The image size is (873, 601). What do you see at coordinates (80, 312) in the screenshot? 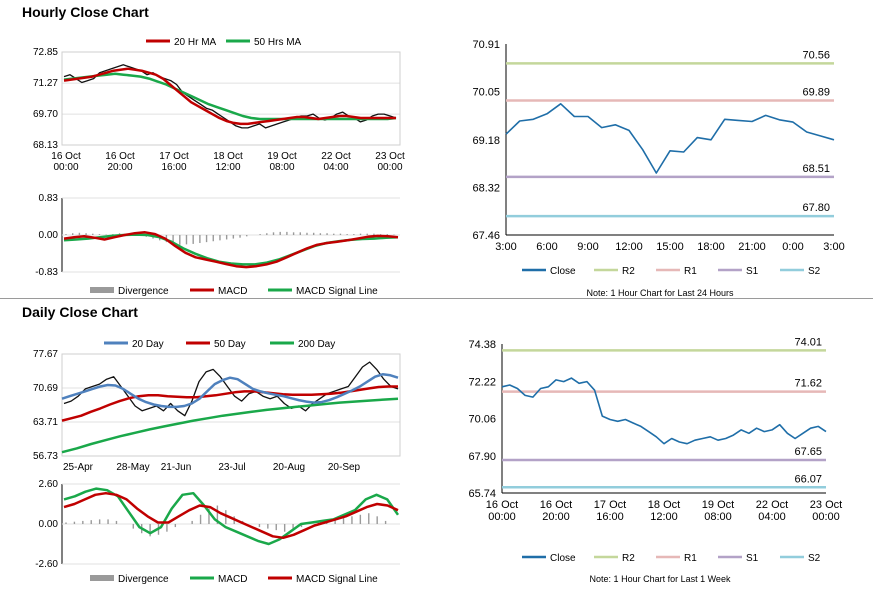
I see `daily-section-title: Daily Close Chart` at bounding box center [80, 312].